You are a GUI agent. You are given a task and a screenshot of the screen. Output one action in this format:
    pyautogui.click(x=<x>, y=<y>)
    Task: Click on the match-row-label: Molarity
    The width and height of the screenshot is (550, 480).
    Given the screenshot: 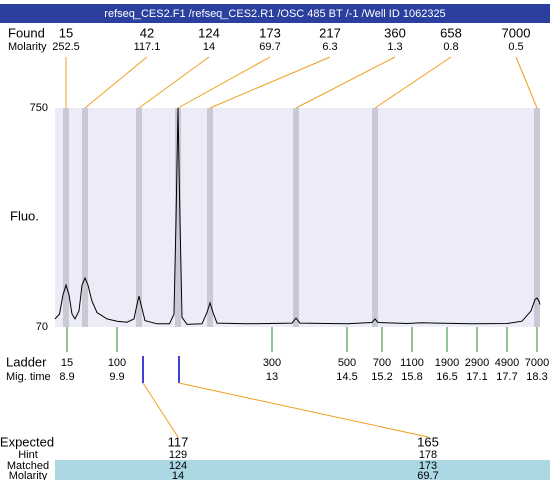 What is the action you would take?
    pyautogui.click(x=28, y=475)
    